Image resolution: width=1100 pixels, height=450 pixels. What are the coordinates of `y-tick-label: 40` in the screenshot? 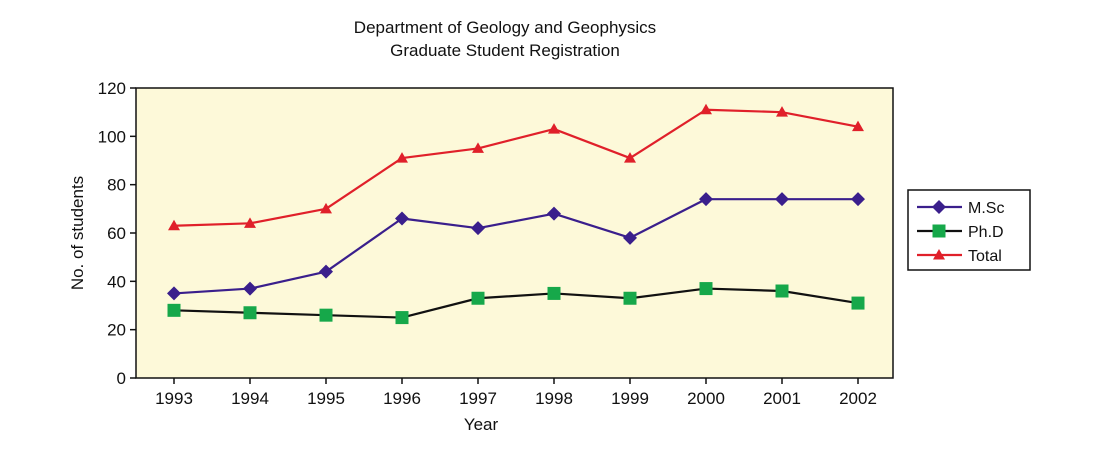 It's located at (116, 281).